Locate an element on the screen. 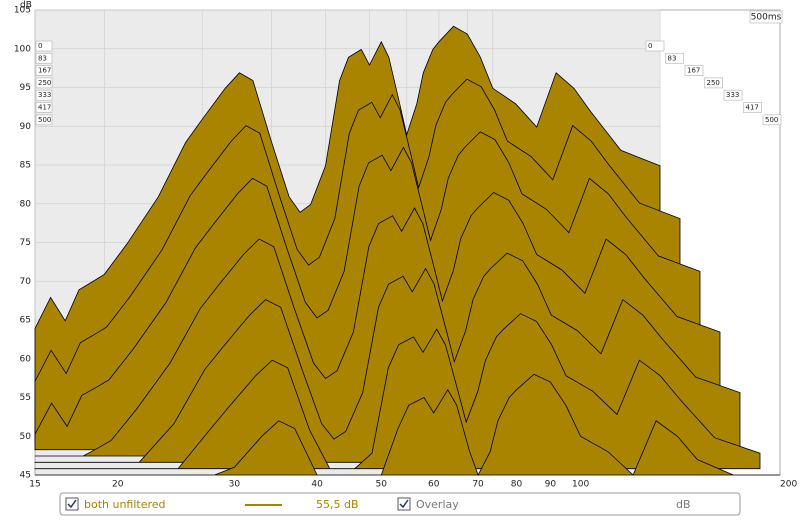 The image size is (800, 522). legend-overlay: Overlay is located at coordinates (437, 504).